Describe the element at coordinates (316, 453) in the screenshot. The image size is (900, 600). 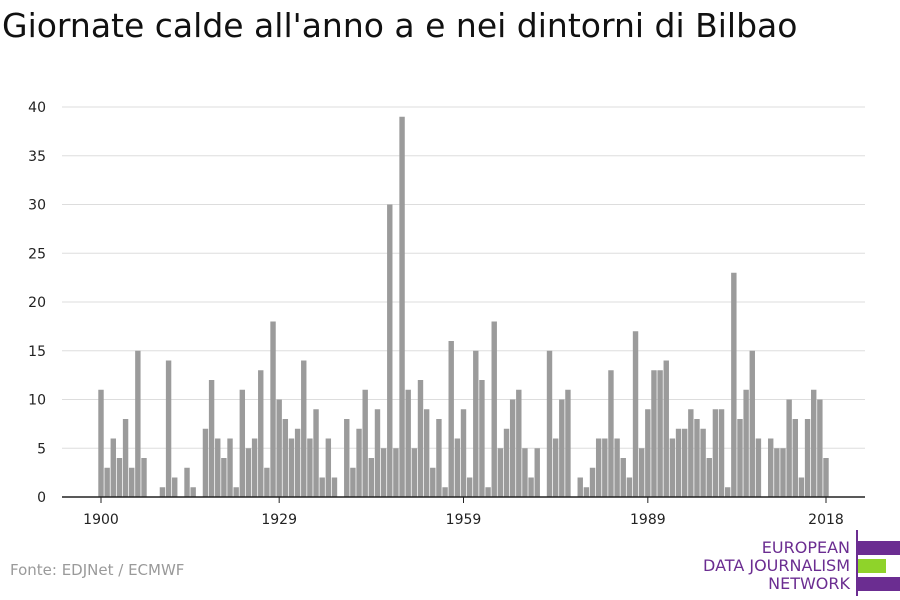
I see `bar-1935` at that location.